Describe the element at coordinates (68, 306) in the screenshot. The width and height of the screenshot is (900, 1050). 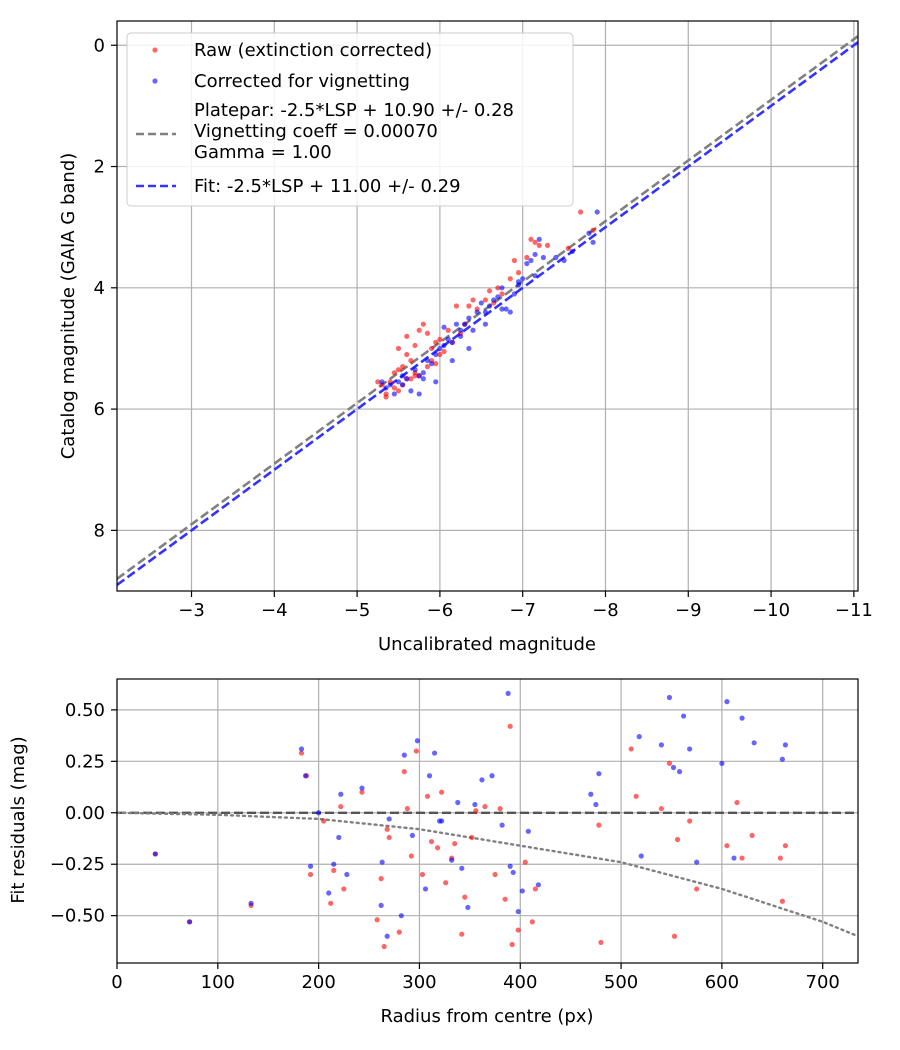
I see `calibration-y-axis-label: Catalog magnitude (GAIA G band)` at that location.